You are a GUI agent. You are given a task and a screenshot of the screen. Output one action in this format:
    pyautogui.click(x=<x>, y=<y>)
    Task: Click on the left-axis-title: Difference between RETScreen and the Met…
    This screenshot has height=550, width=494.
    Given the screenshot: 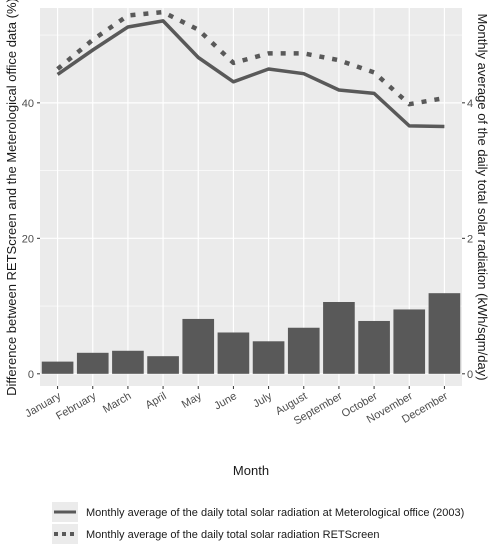 What is the action you would take?
    pyautogui.click(x=11, y=198)
    